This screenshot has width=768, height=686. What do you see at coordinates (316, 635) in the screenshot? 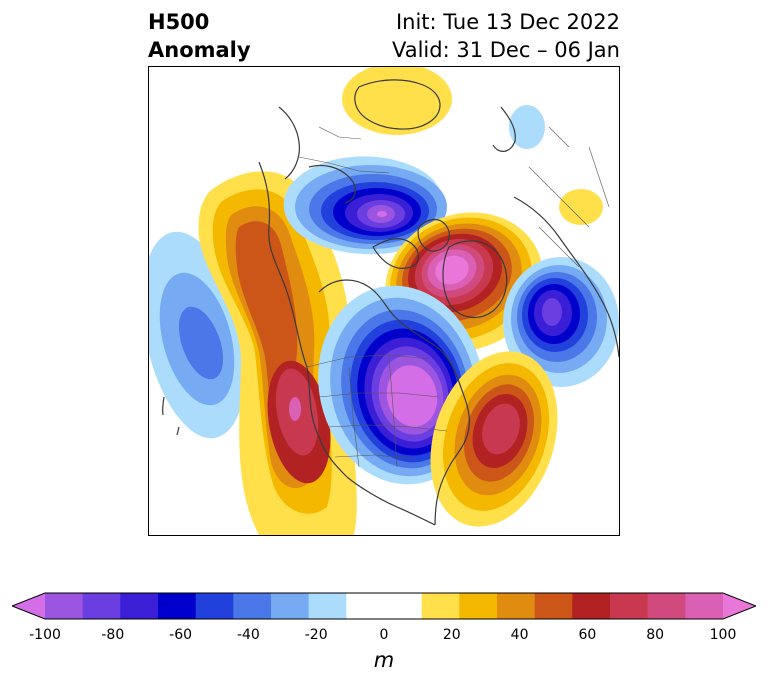
I see `colorbar-tick-label: -20` at bounding box center [316, 635].